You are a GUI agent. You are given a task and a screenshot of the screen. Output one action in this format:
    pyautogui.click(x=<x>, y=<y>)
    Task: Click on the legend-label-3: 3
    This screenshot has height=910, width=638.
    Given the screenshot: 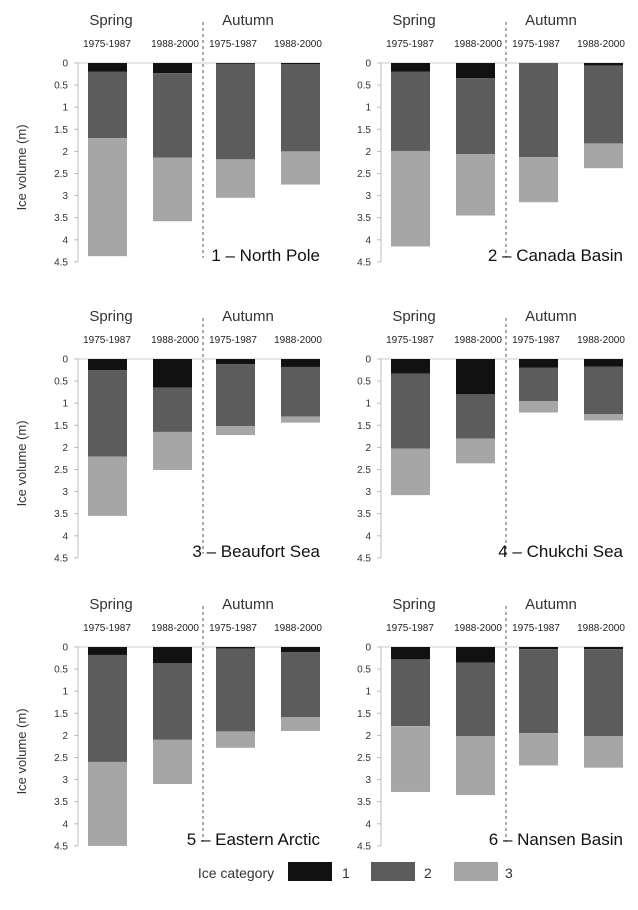 What is the action you would take?
    pyautogui.click(x=509, y=873)
    